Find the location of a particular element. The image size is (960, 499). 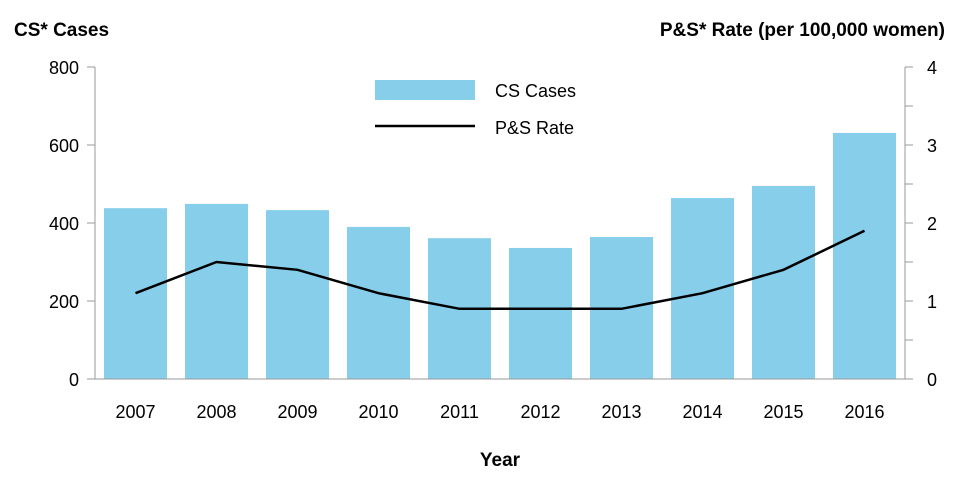

right-tick-label: 1 is located at coordinates (932, 302).